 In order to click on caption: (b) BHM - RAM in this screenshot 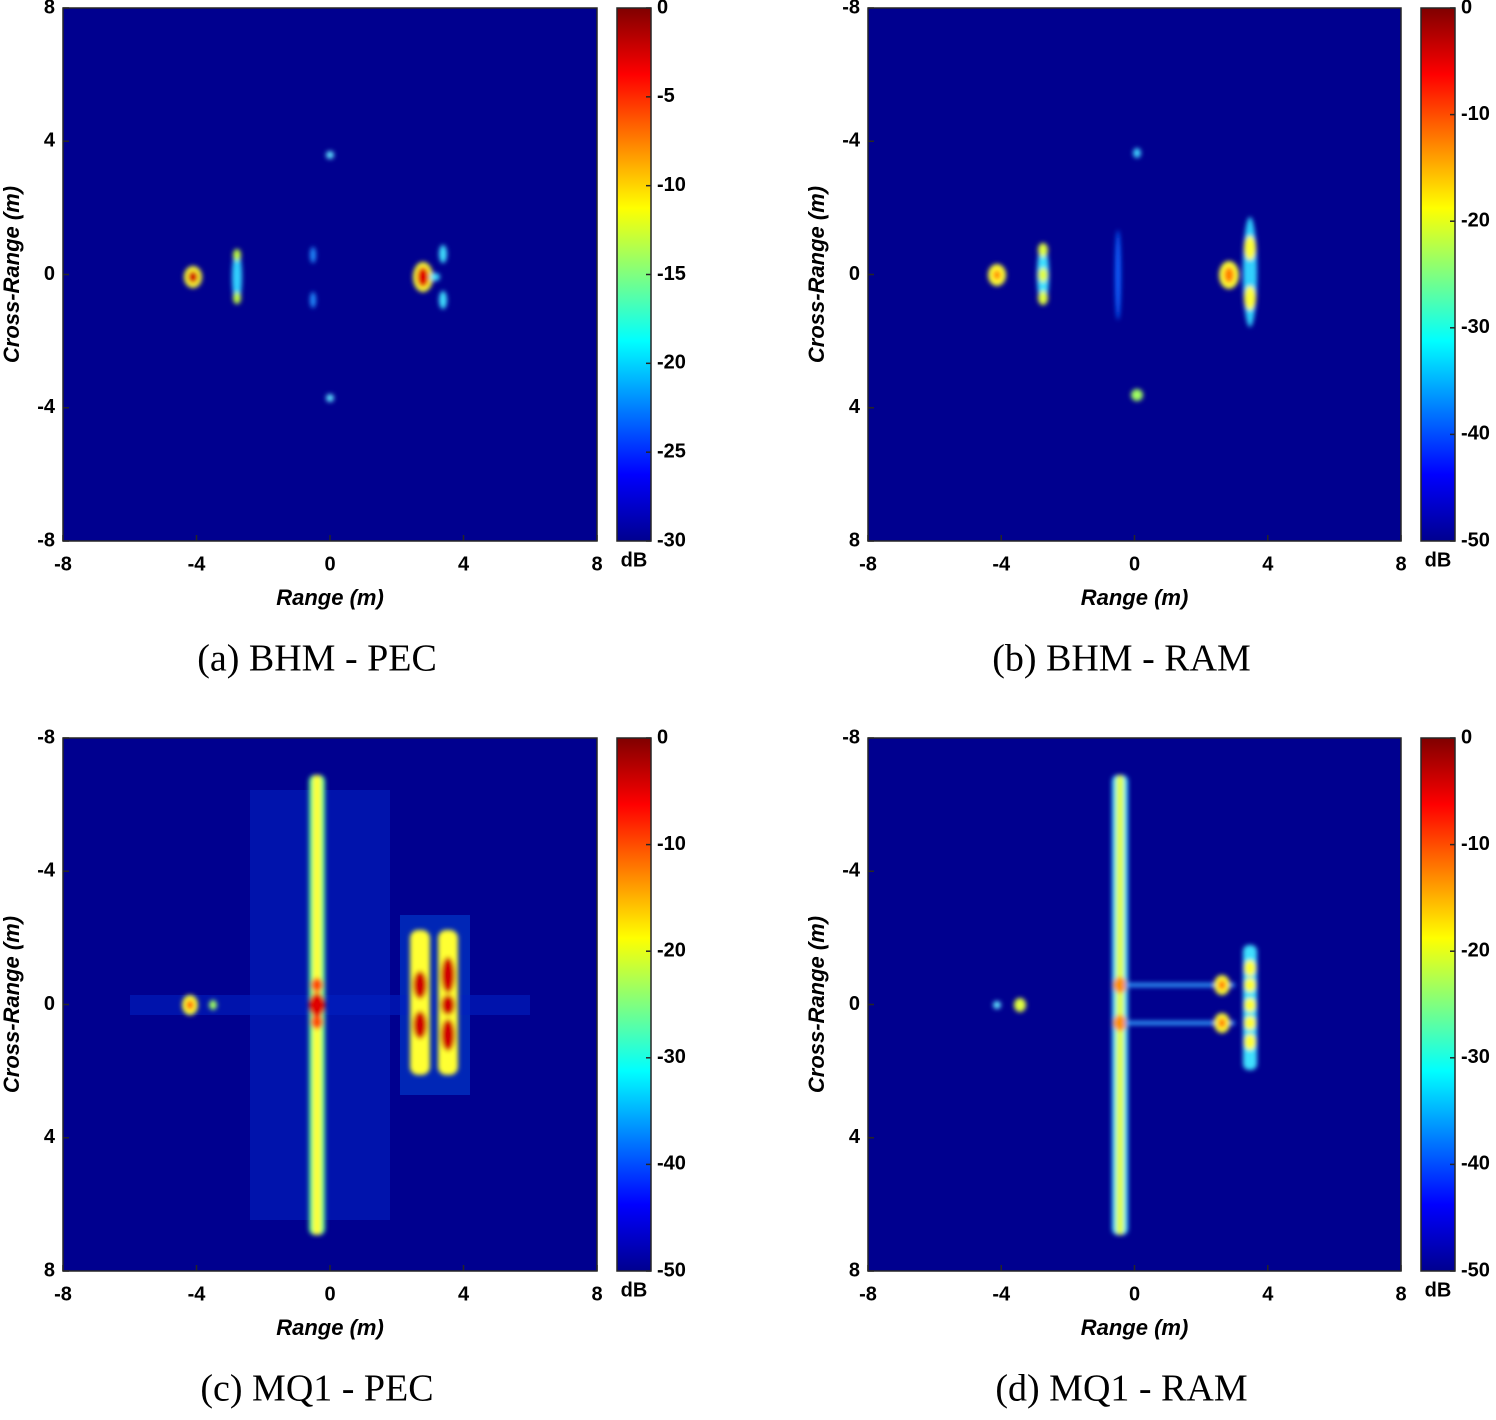, I will do `click(1121, 659)`.